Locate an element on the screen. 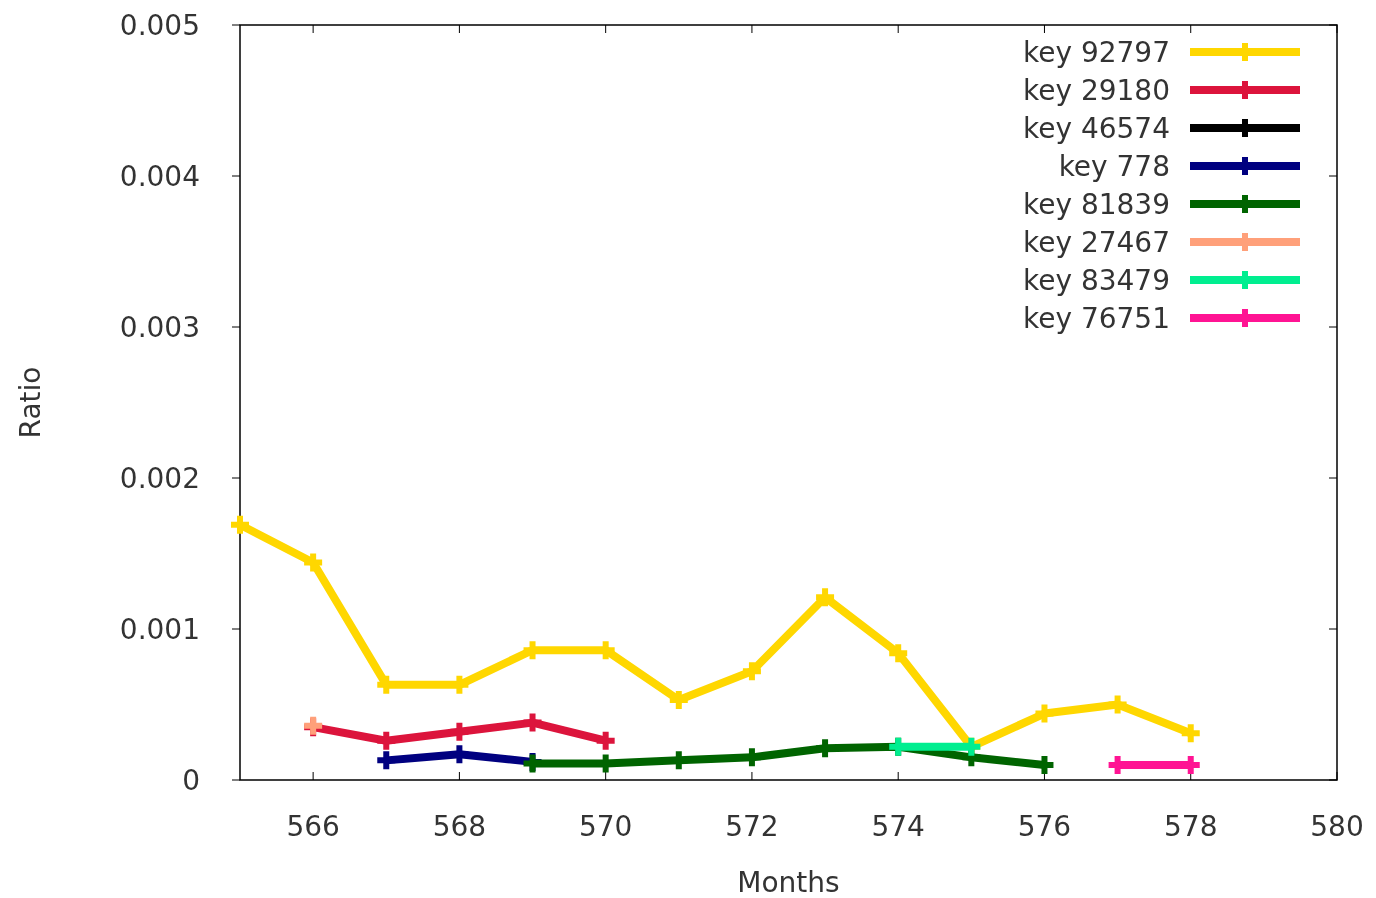  x-tick-label: 574 is located at coordinates (898, 826).